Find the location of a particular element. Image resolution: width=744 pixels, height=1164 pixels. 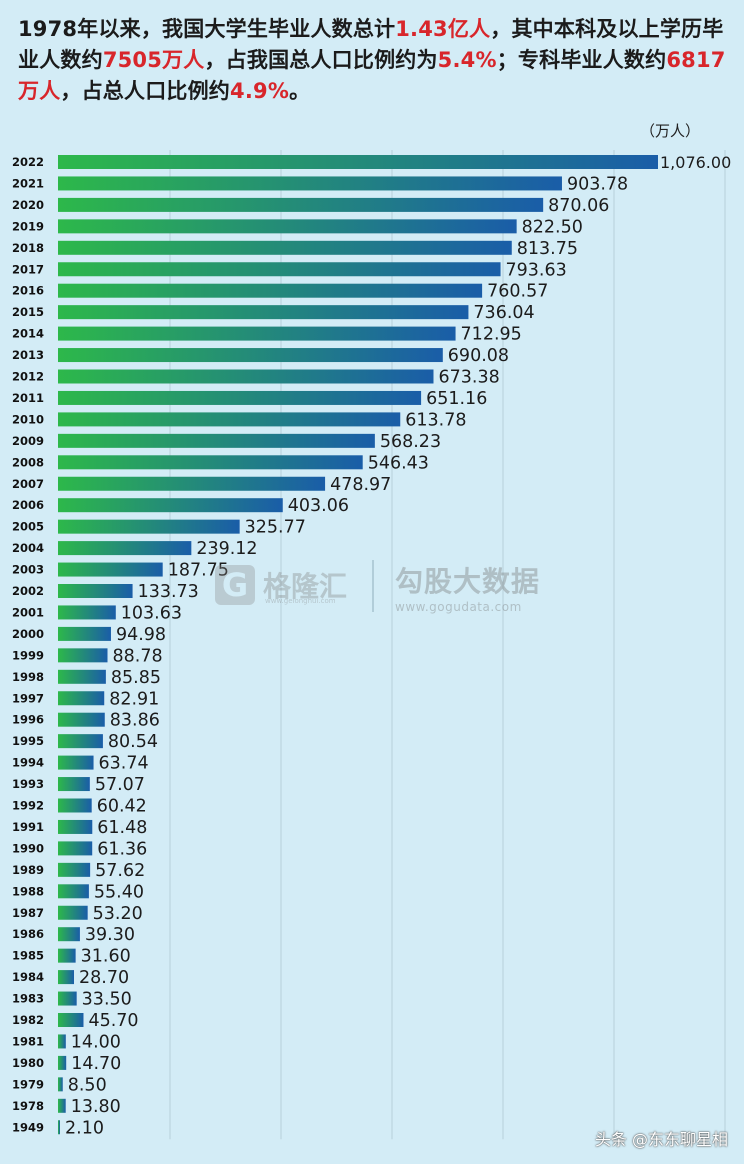

value-label: 14.00 is located at coordinates (96, 1042).